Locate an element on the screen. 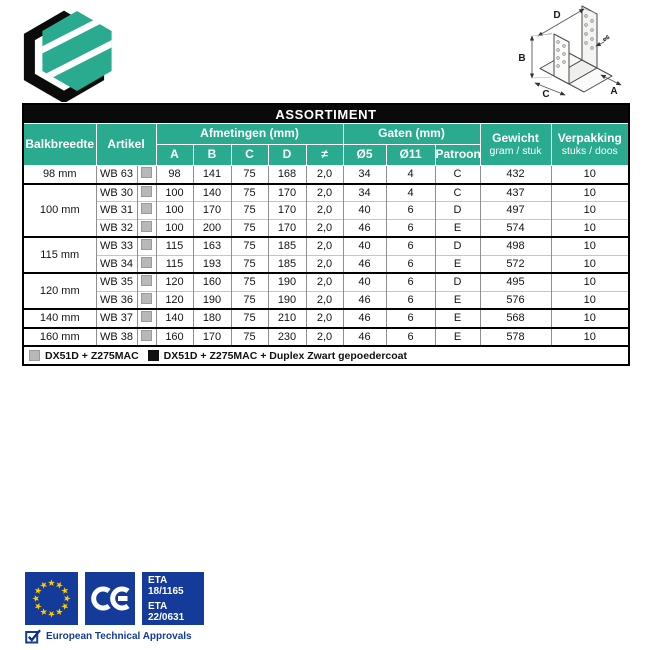 The width and height of the screenshot is (650, 650). d-cell: 170 is located at coordinates (286, 192).